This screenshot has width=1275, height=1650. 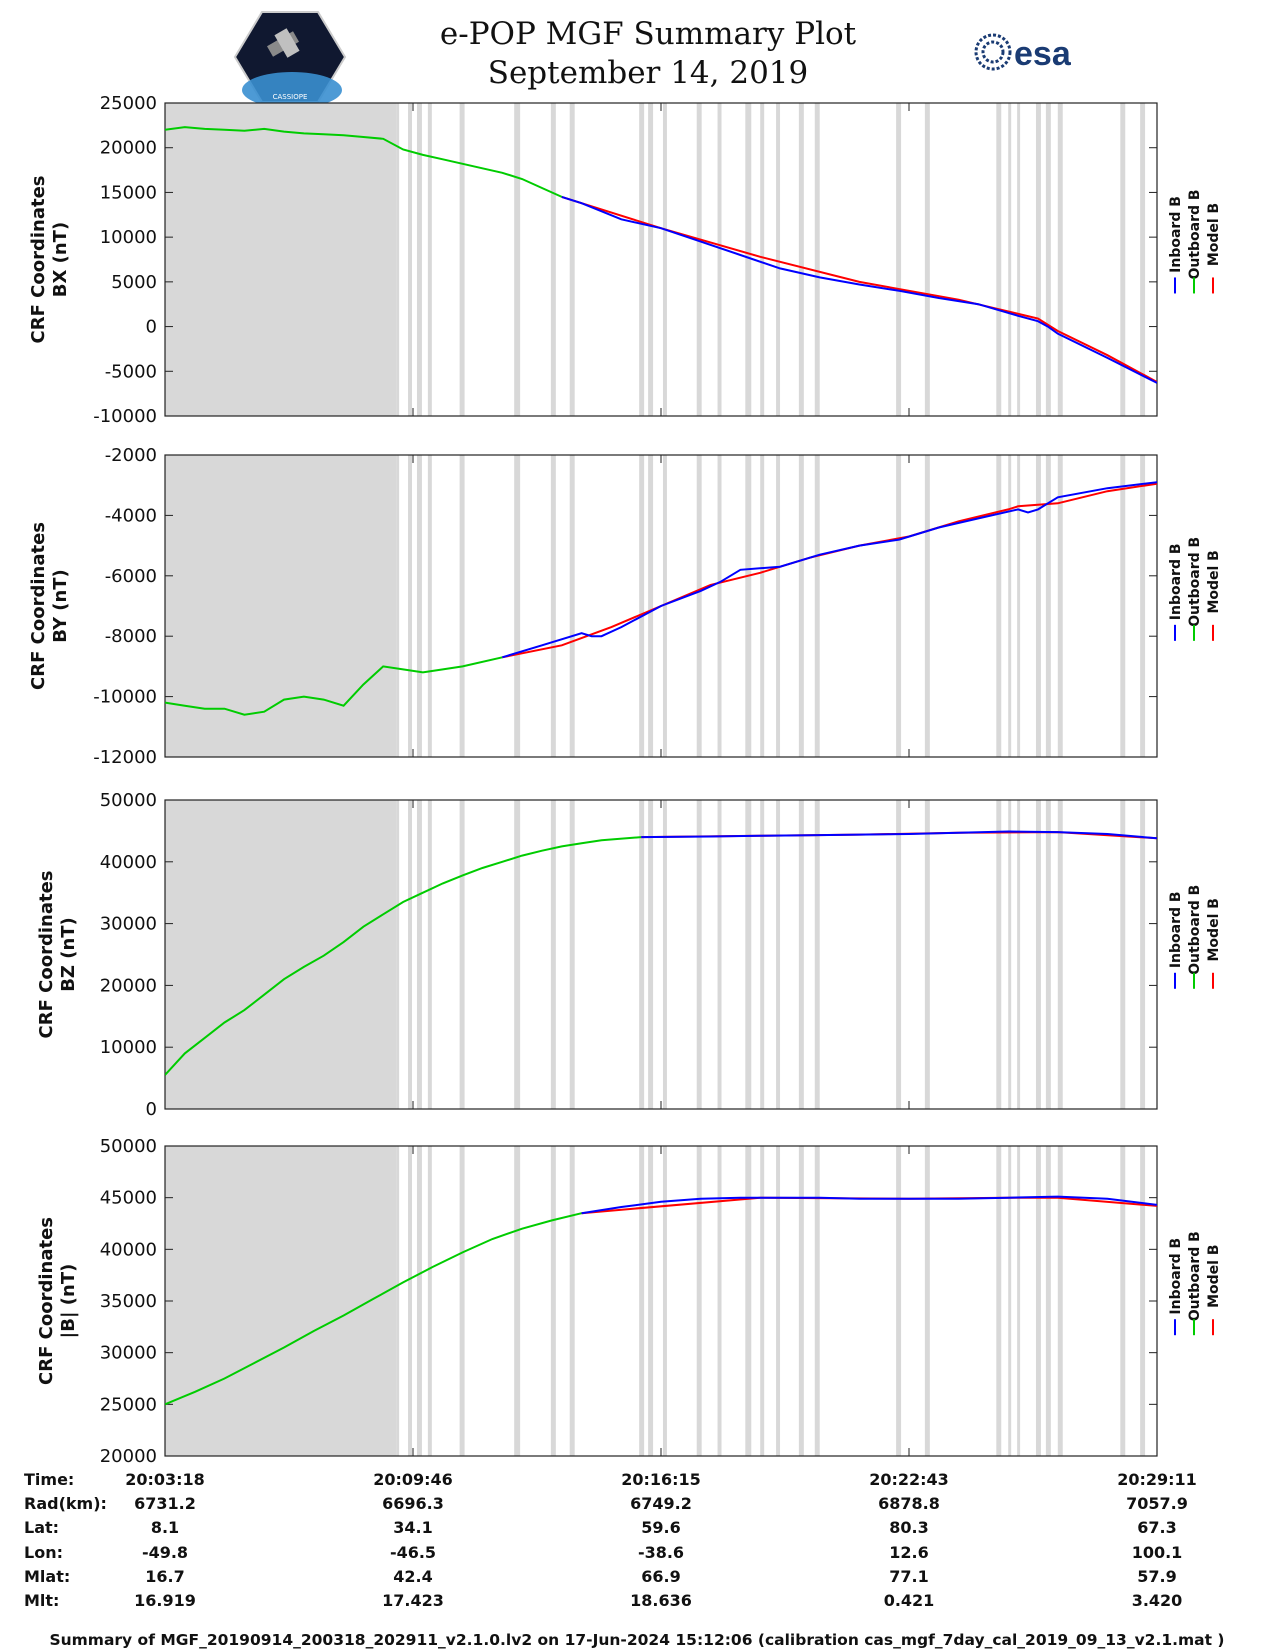 What do you see at coordinates (1157, 1552) in the screenshot?
I see `orbit-value: 100.1` at bounding box center [1157, 1552].